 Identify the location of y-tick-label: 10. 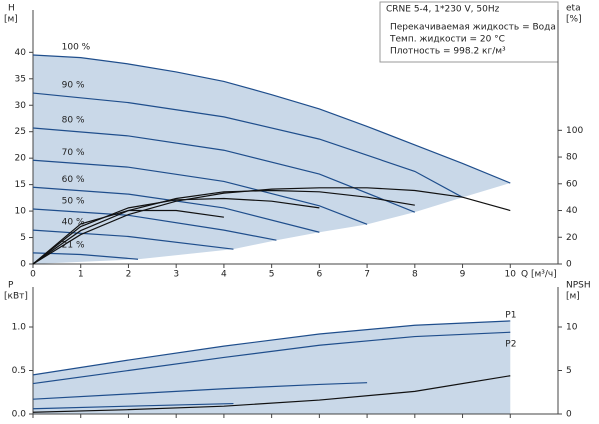
(21, 212).